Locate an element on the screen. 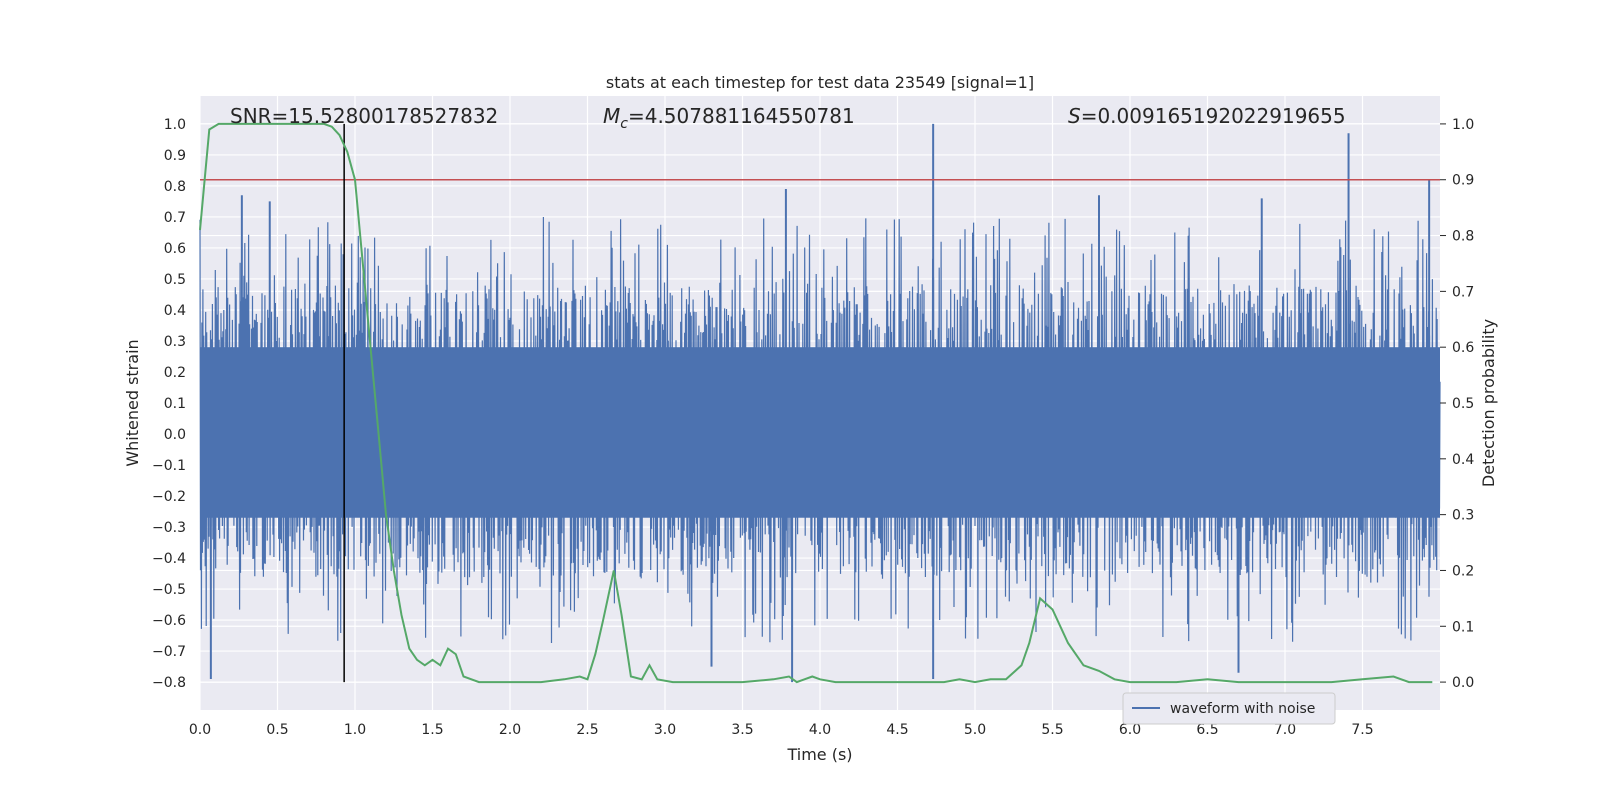 This screenshot has width=1600, height=800. x-tick-label: 6.5 is located at coordinates (1207, 730).